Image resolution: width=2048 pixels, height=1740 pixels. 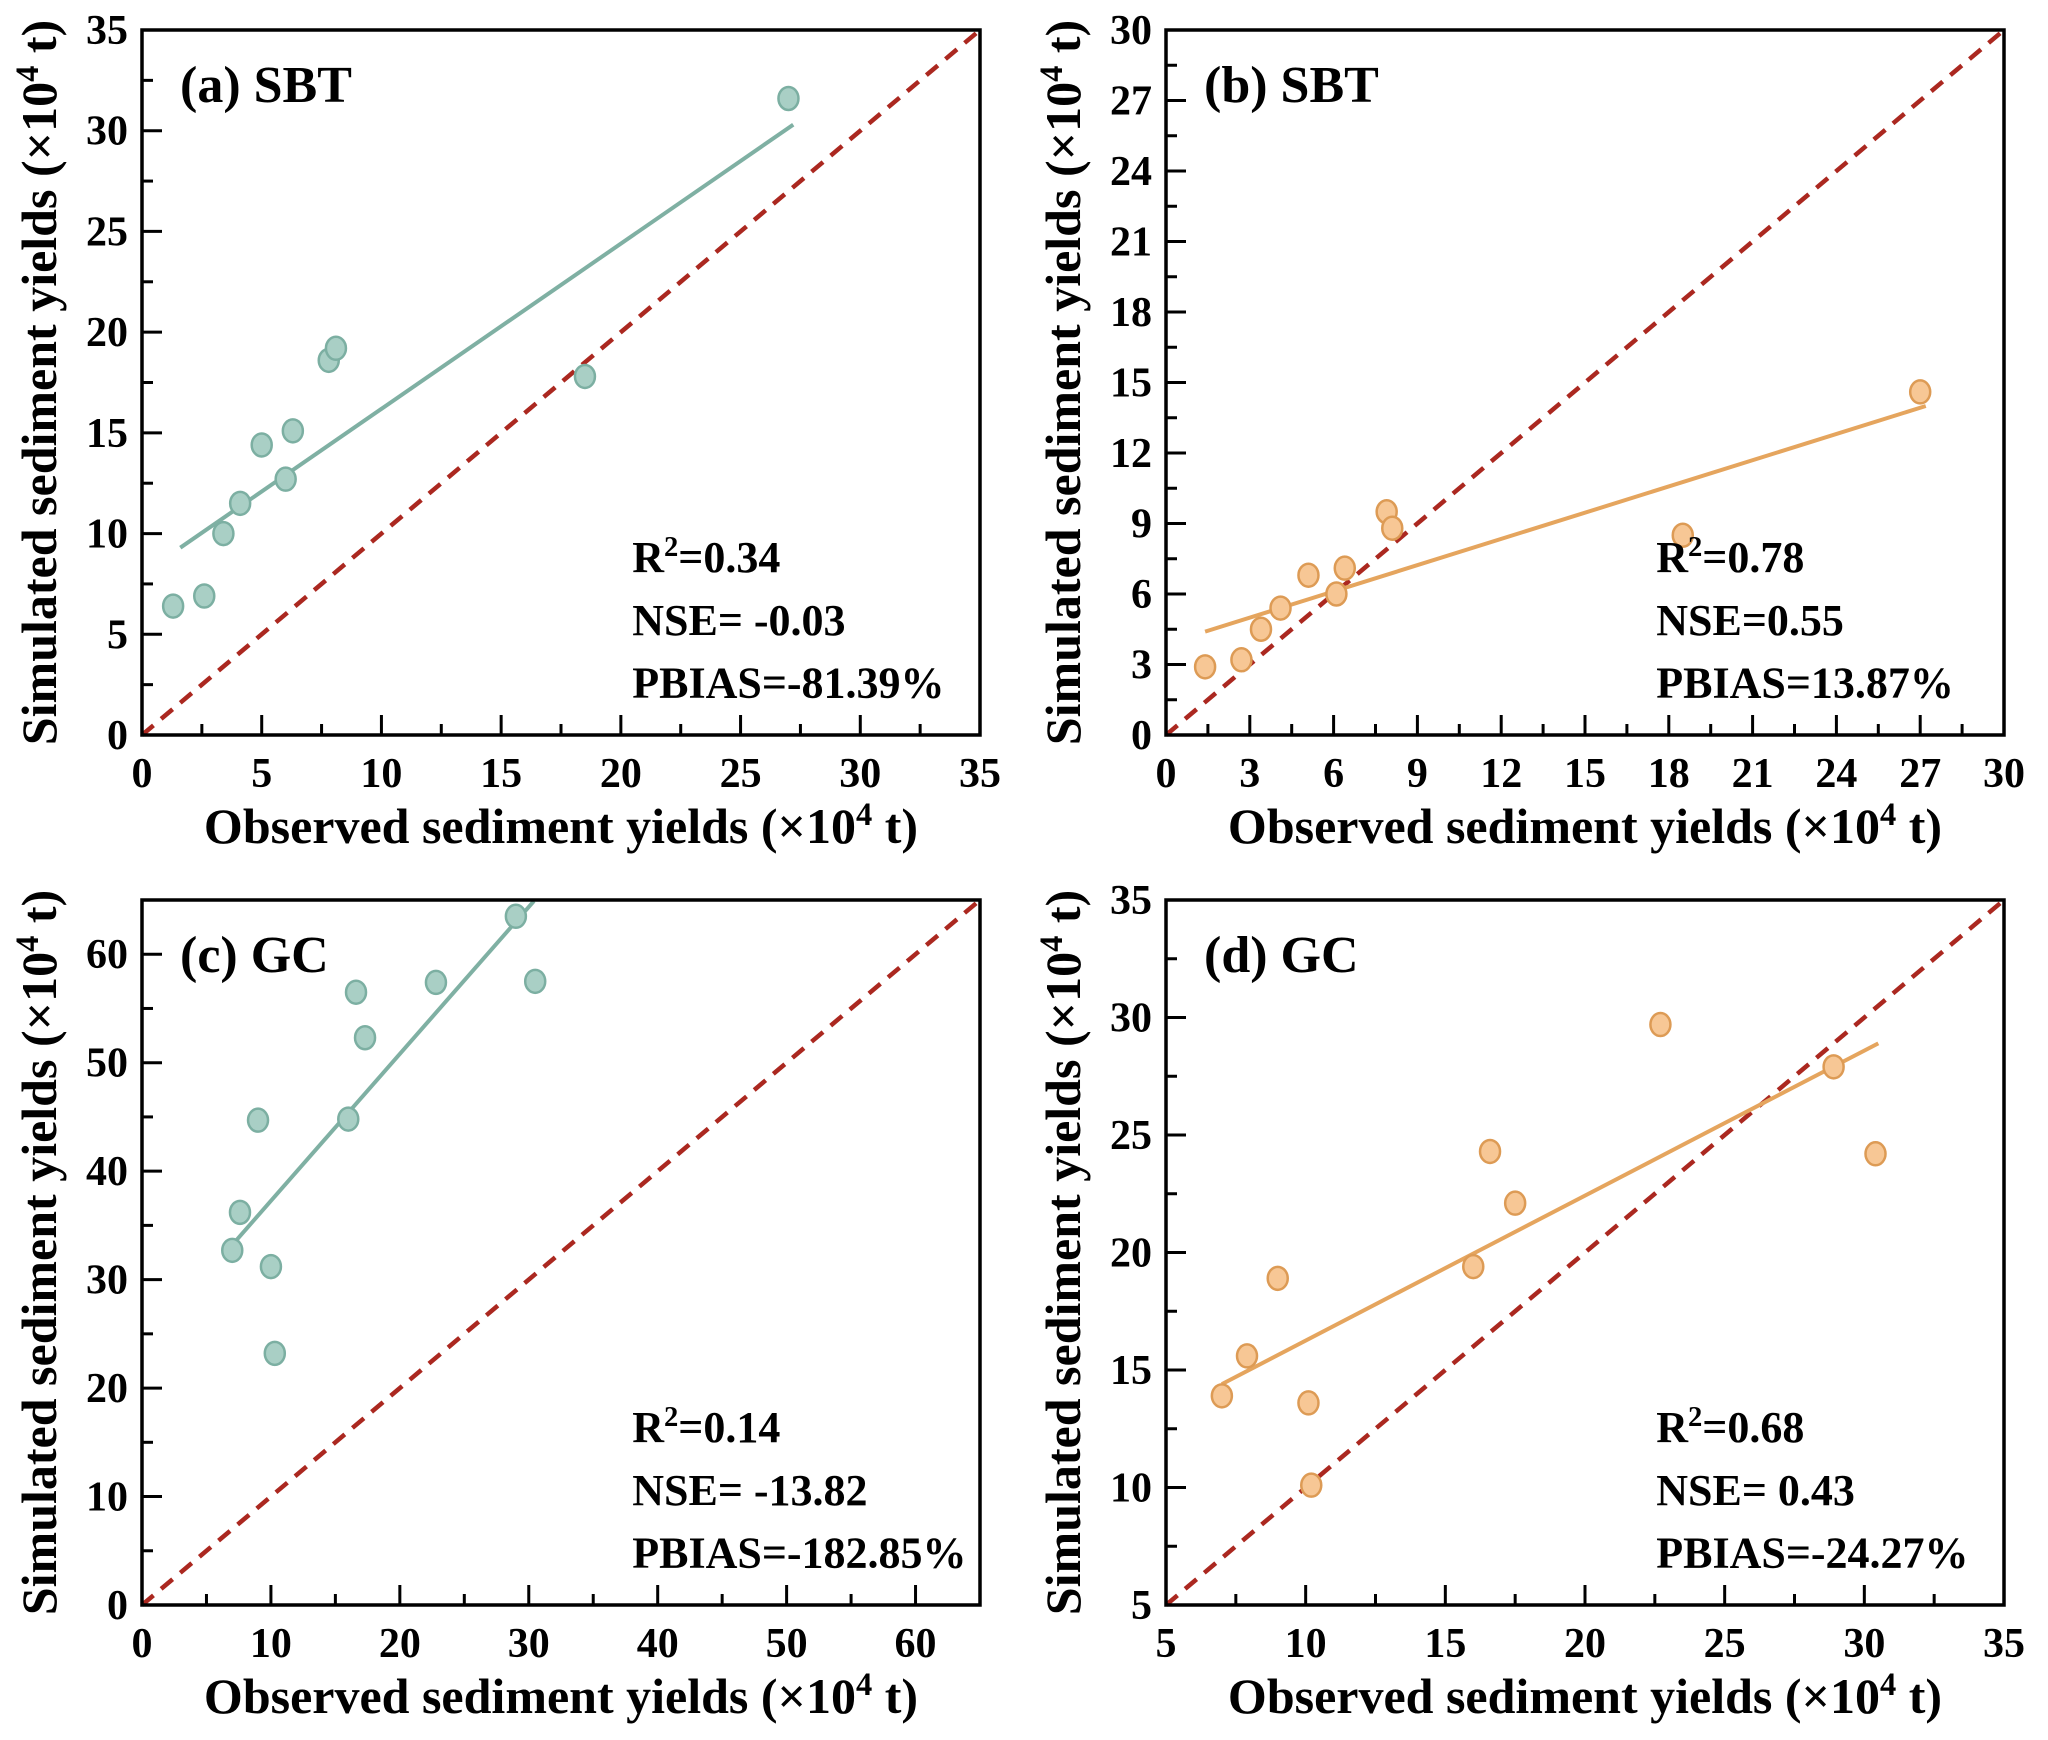 What do you see at coordinates (1755, 1490) in the screenshot?
I see `stat-nse: NSE= 0.43` at bounding box center [1755, 1490].